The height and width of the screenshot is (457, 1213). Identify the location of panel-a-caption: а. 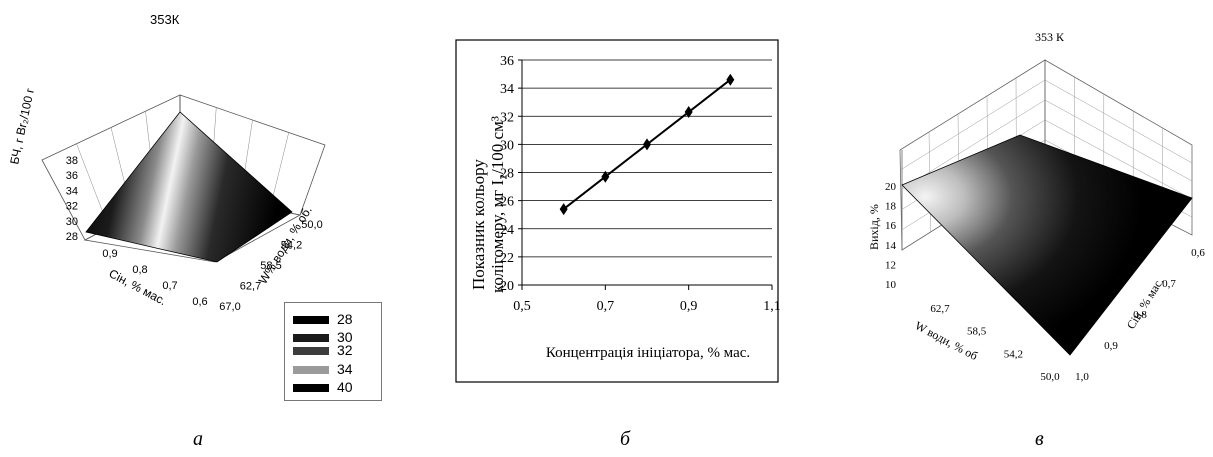
(198, 439).